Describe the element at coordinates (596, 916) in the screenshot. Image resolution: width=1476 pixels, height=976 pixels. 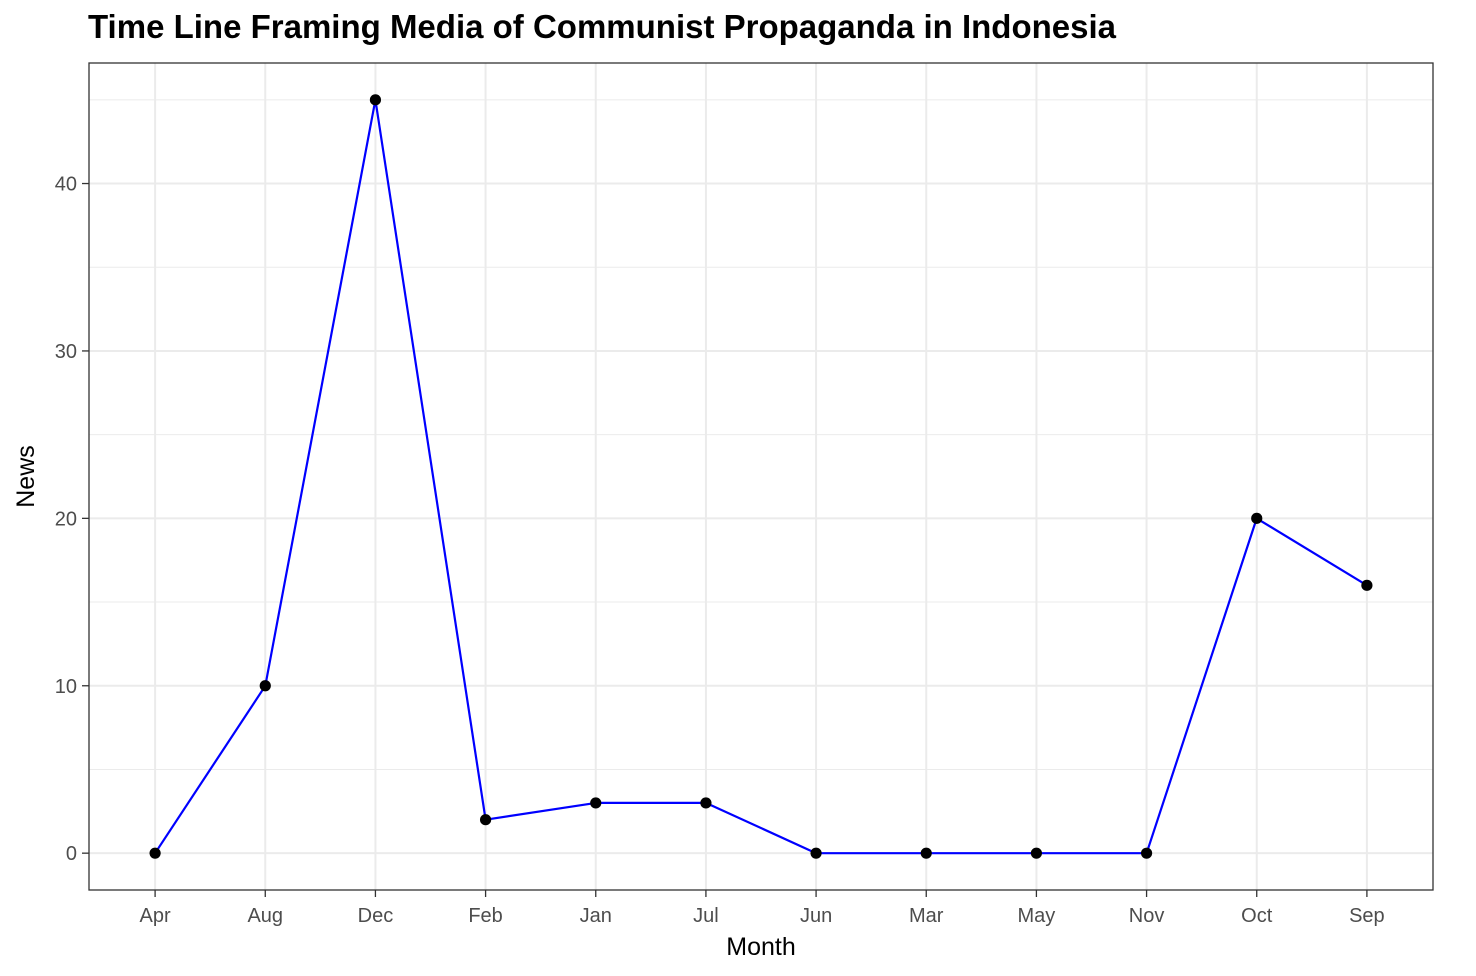
I see `x-tick-label: Jan` at that location.